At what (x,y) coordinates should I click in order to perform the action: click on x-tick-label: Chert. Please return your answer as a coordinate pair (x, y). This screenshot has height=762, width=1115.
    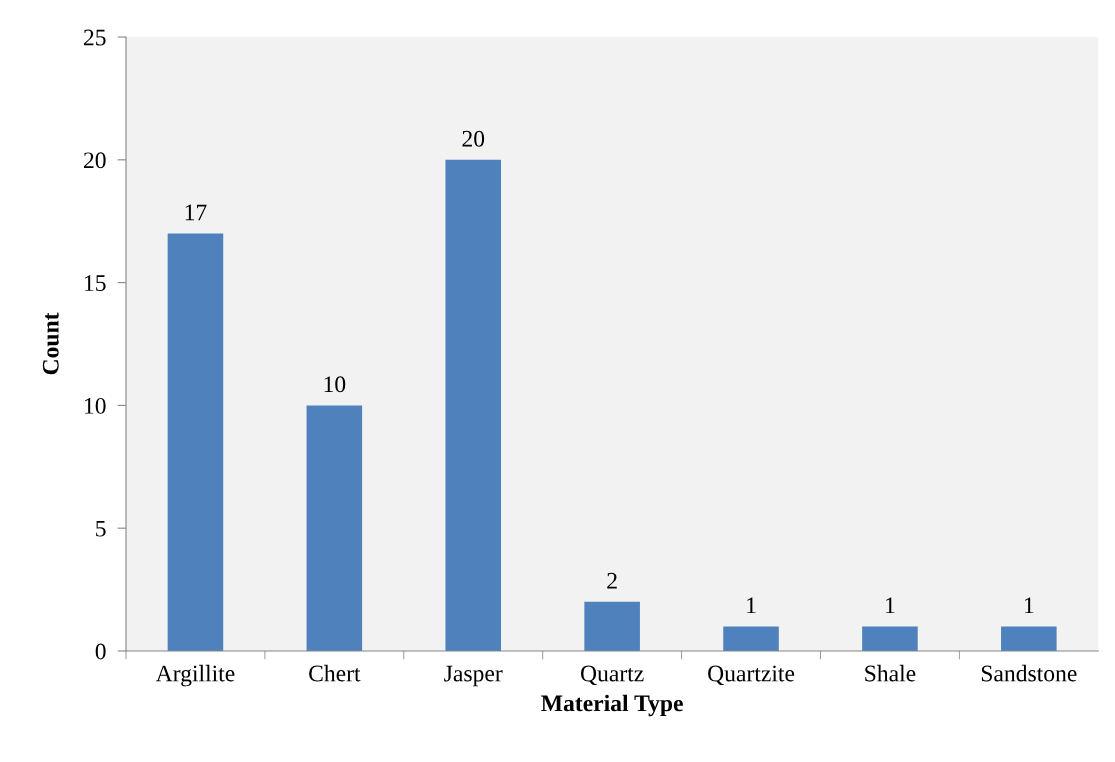
    Looking at the image, I should click on (335, 673).